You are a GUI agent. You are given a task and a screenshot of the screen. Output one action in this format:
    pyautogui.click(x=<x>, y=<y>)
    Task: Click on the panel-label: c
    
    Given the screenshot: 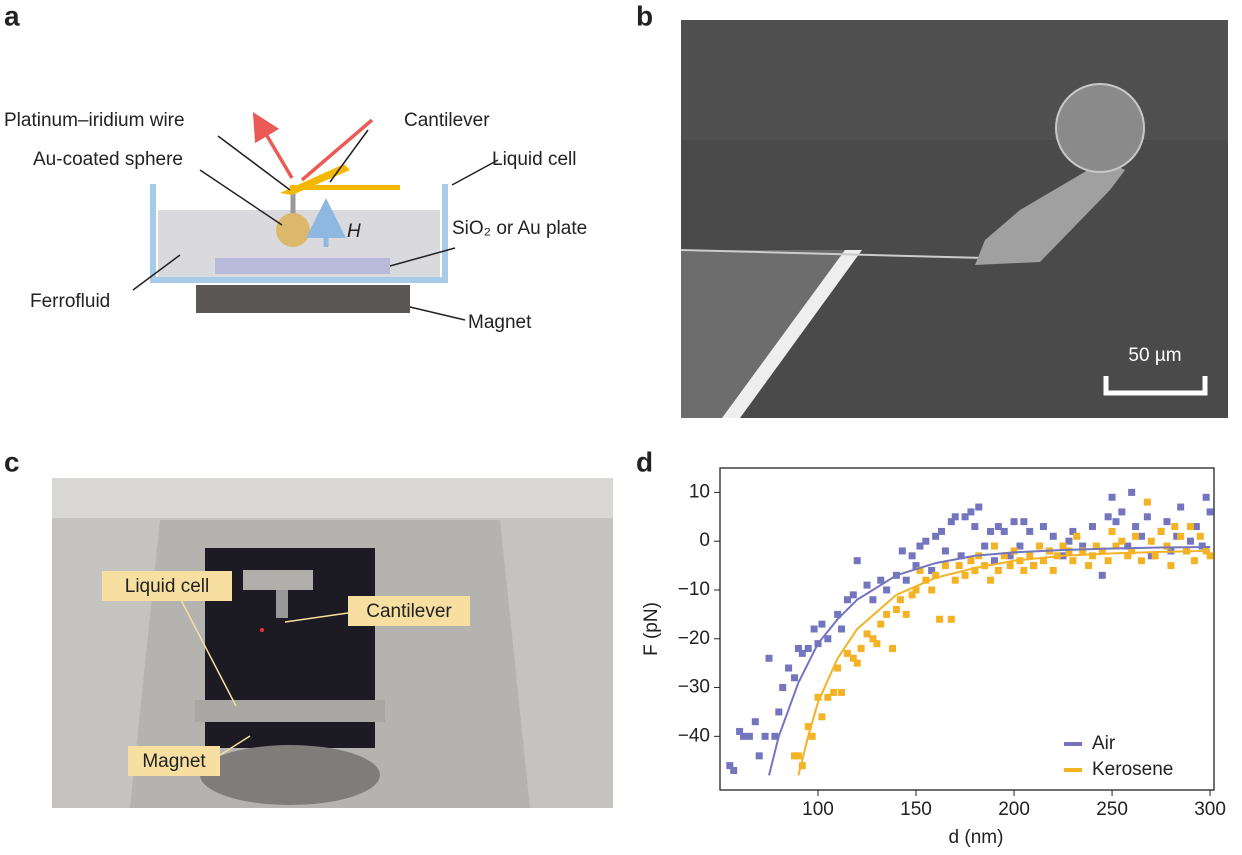 What is the action you would take?
    pyautogui.click(x=12, y=461)
    